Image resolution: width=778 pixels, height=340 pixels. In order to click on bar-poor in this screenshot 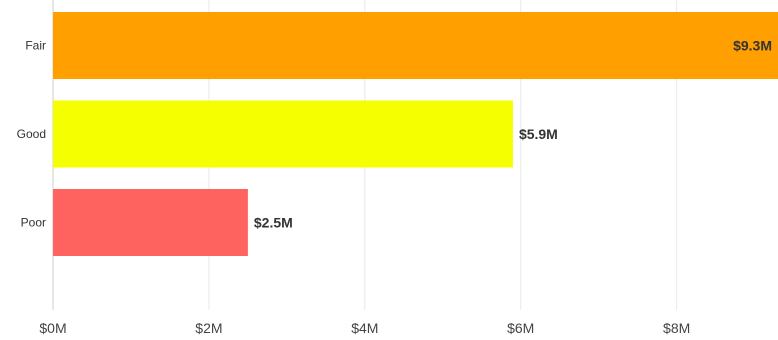, I will do `click(150, 222)`.